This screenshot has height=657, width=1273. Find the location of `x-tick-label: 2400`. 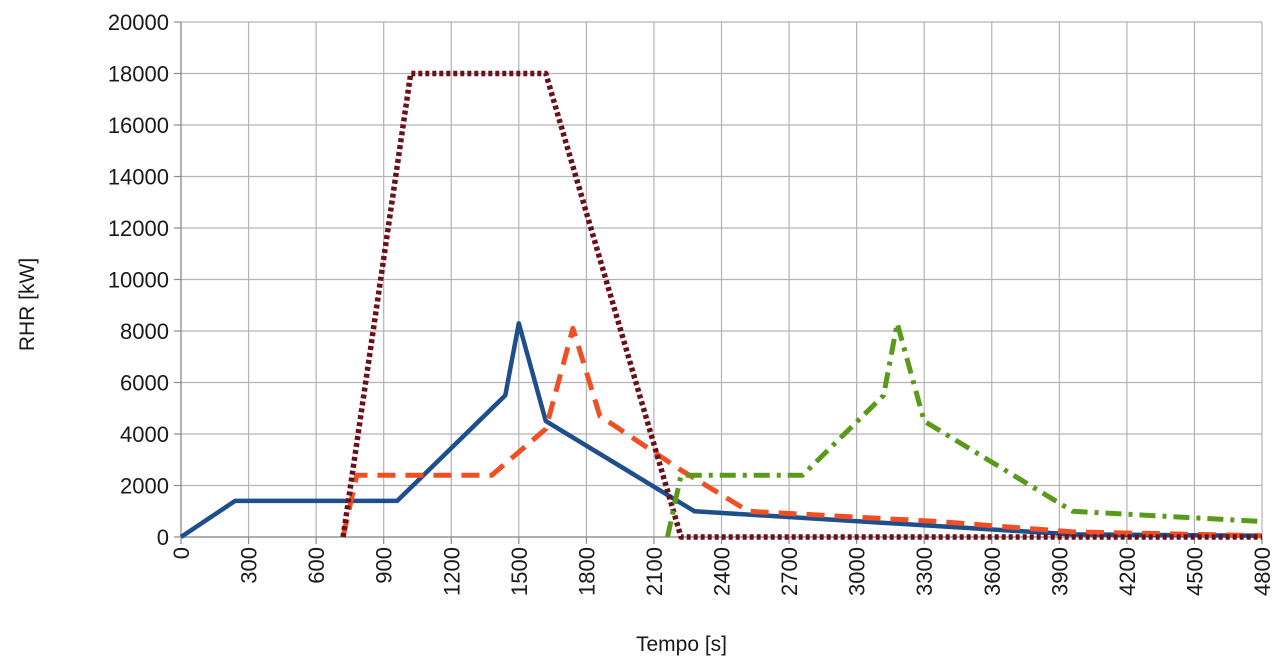

x-tick-label: 2400 is located at coordinates (722, 571).